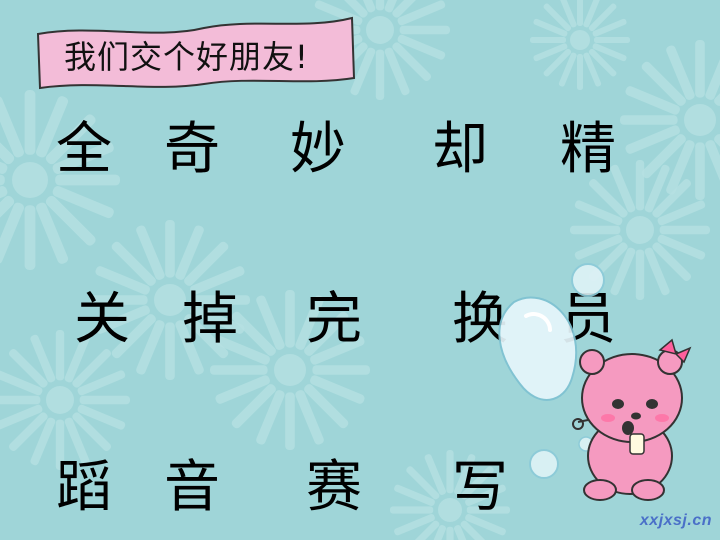  What do you see at coordinates (84, 149) in the screenshot?
I see `character-quan: 全` at bounding box center [84, 149].